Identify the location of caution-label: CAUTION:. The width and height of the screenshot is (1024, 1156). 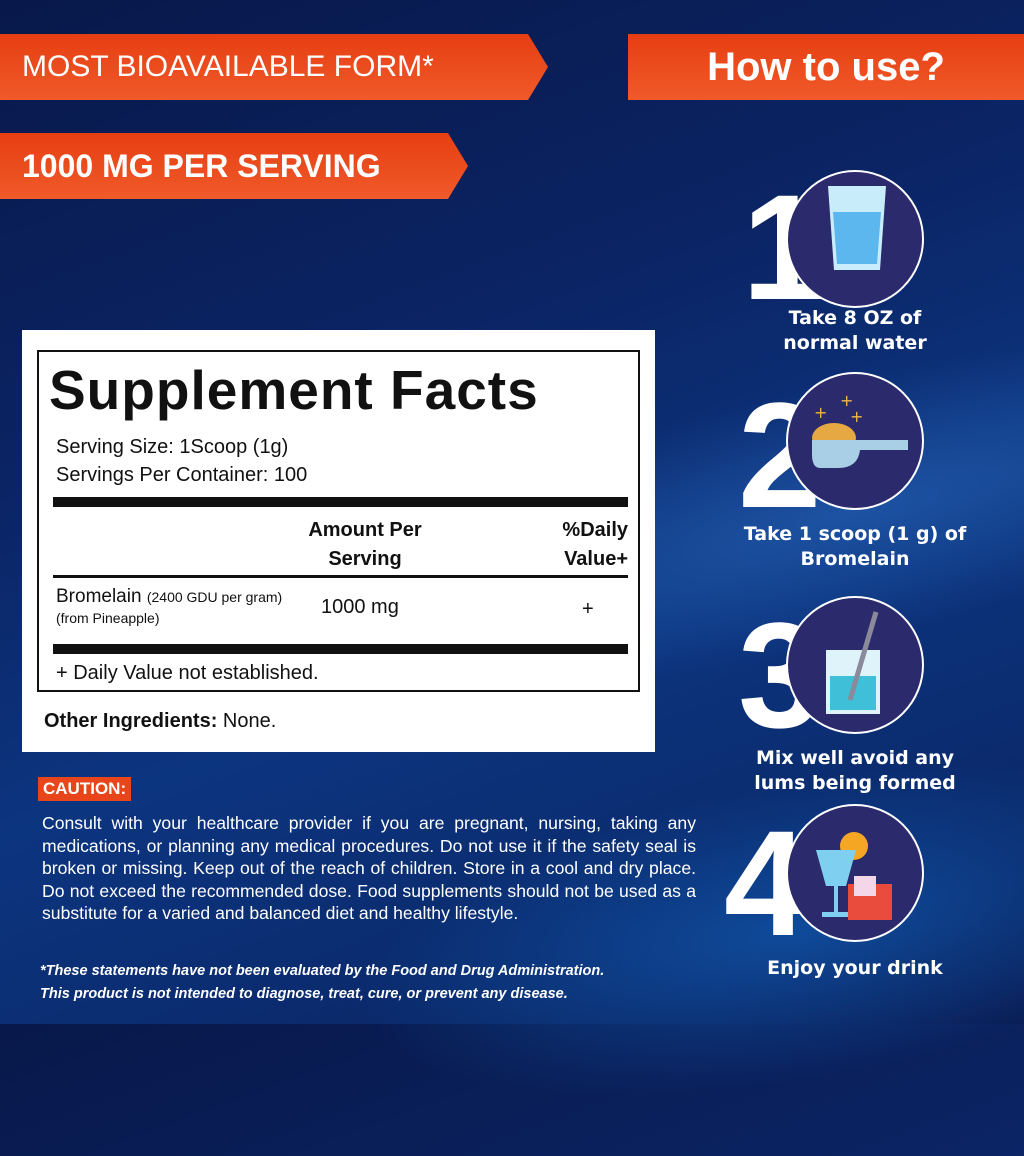
(85, 789).